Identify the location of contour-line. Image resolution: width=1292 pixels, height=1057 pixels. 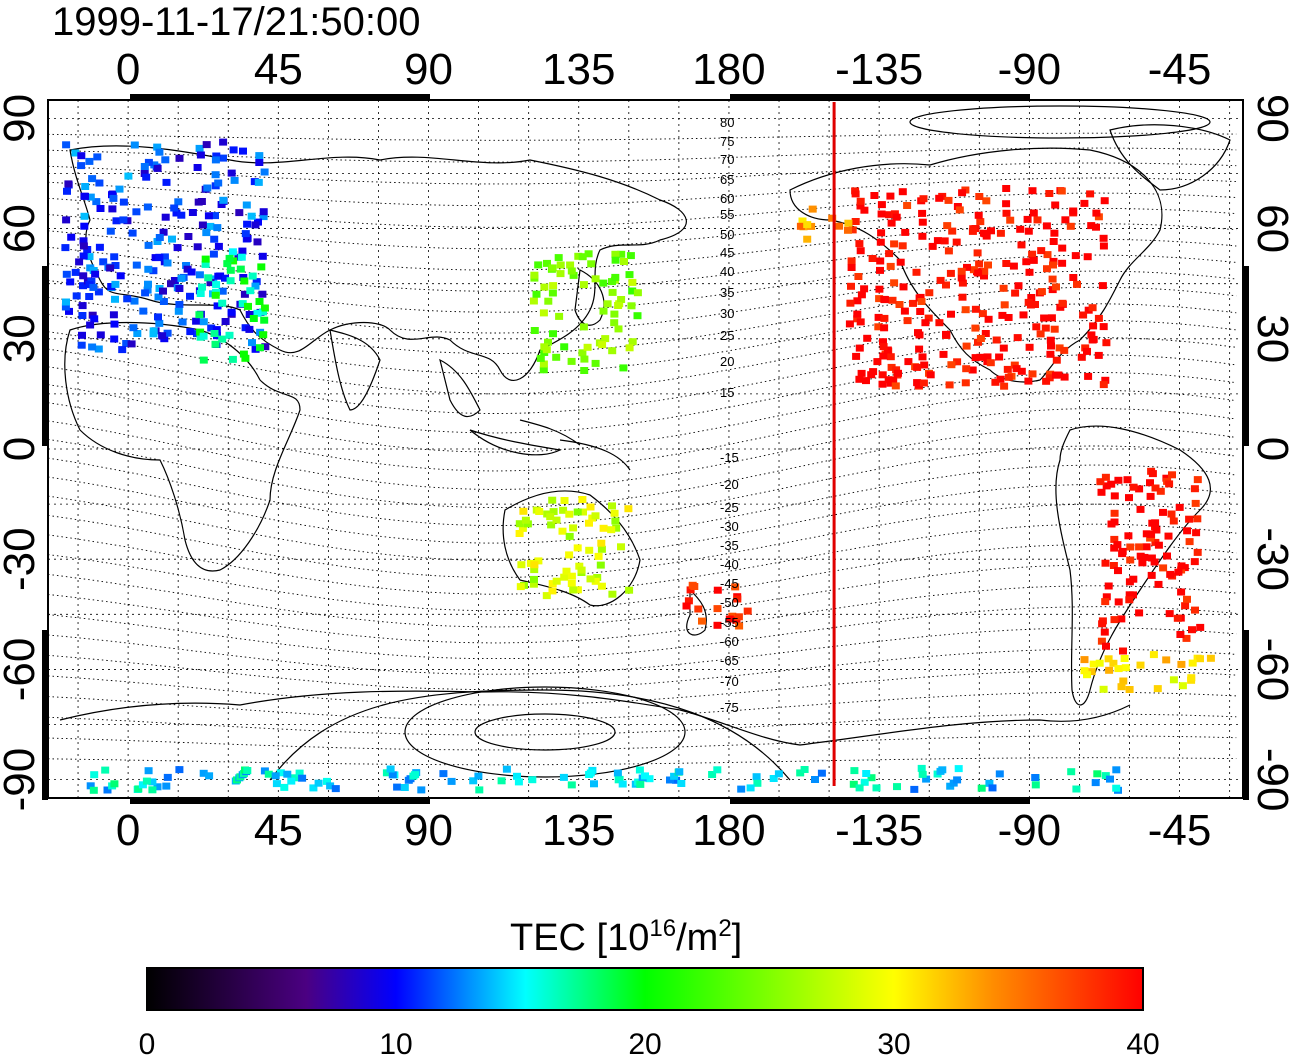
(642, 173).